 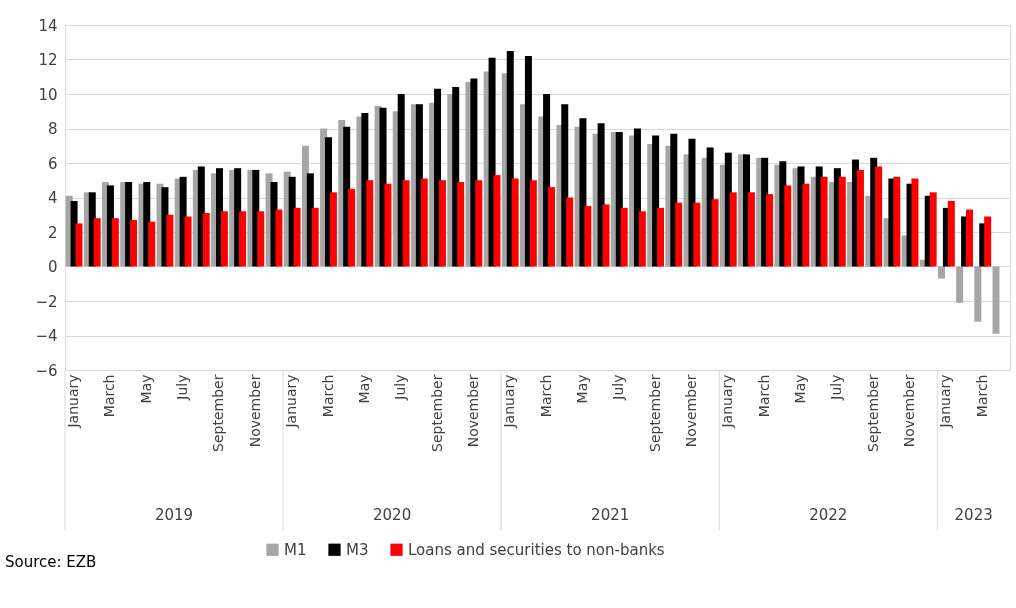 What do you see at coordinates (610, 515) in the screenshot?
I see `text: 2021` at bounding box center [610, 515].